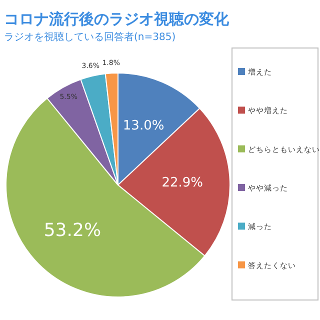  I want to click on chart-subtitle: ラジオを視聴している回答者(n=385), so click(90, 37).